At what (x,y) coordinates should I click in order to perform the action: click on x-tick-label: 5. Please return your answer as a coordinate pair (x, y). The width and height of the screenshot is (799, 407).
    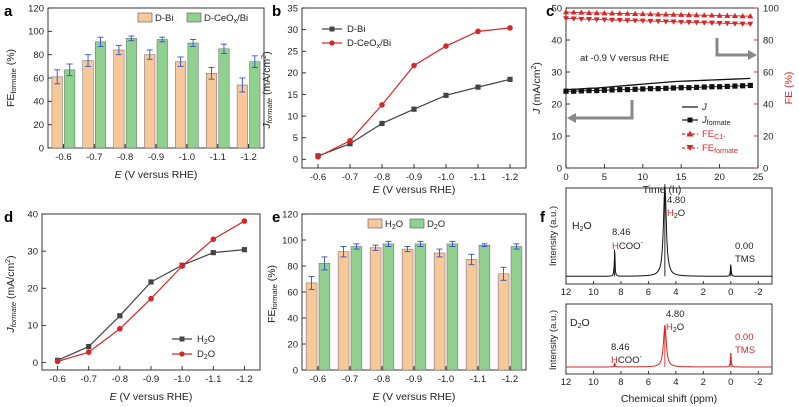
    Looking at the image, I should click on (604, 177).